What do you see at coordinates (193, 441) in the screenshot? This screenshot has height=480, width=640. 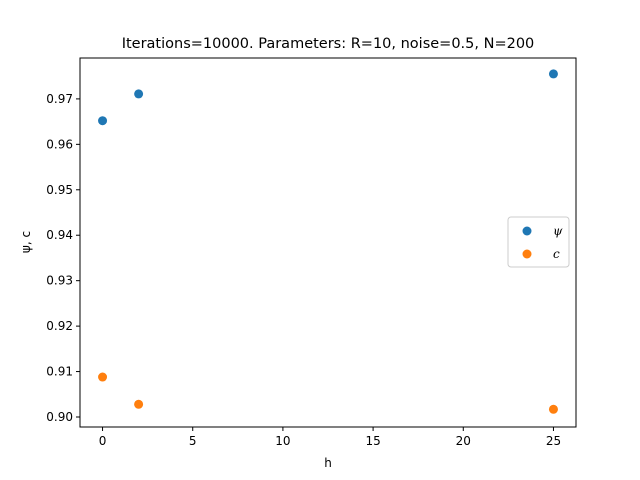 I see `x-tick-label: 5` at bounding box center [193, 441].